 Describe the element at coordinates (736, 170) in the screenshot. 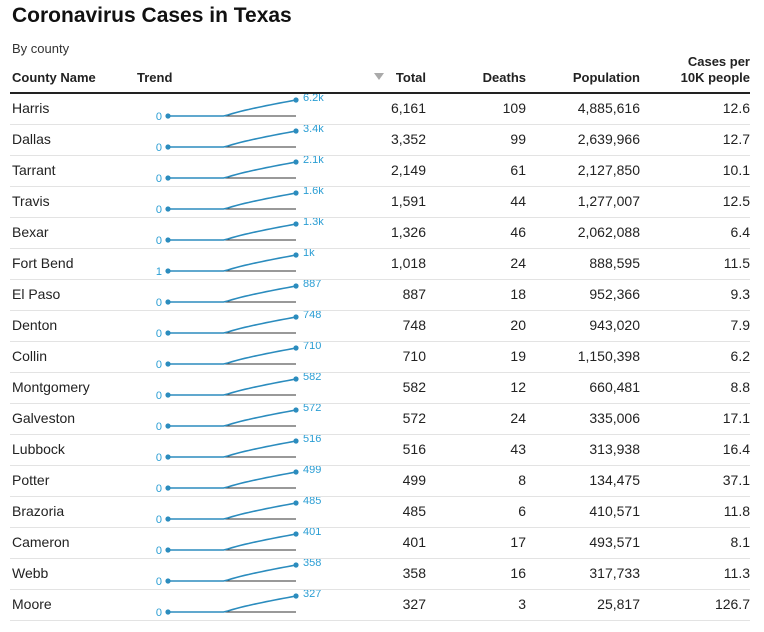

I see `cases-per-10k: 10.1` at that location.